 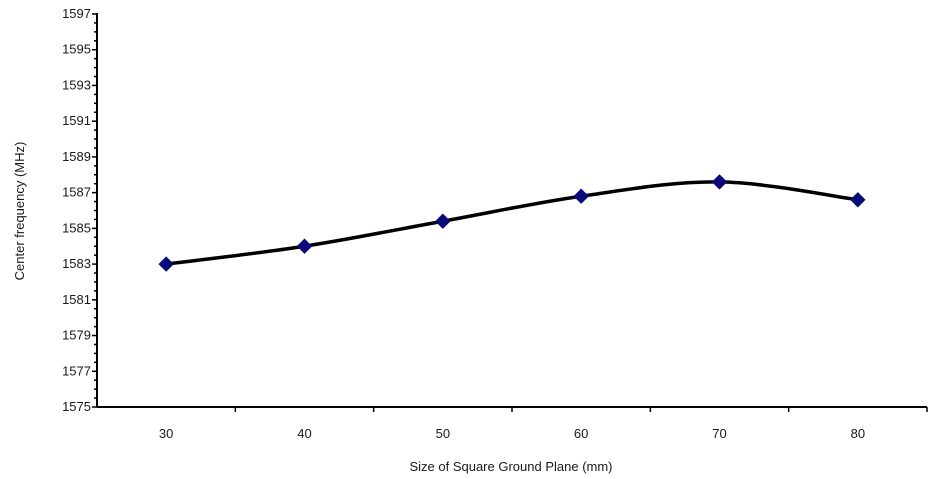 What do you see at coordinates (581, 433) in the screenshot?
I see `x-tick-label: 60` at bounding box center [581, 433].